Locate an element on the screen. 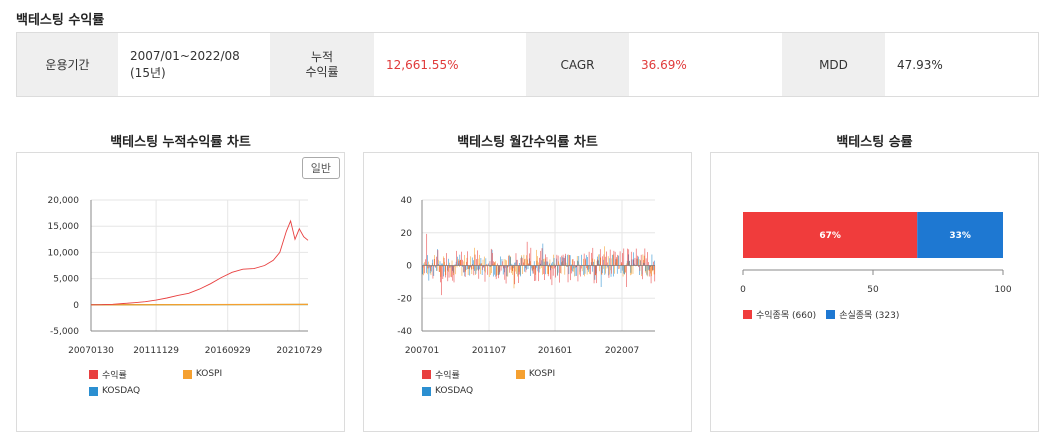  x-tick-label: 50 is located at coordinates (873, 290).